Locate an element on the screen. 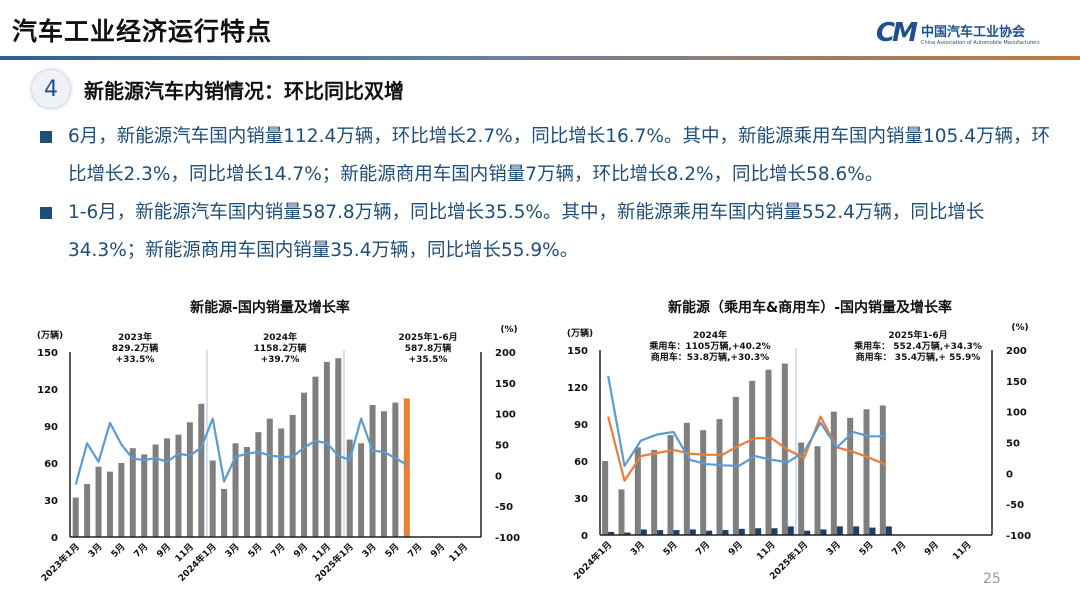  page-title: 汽车工业经济运行特点 is located at coordinates (142, 31).